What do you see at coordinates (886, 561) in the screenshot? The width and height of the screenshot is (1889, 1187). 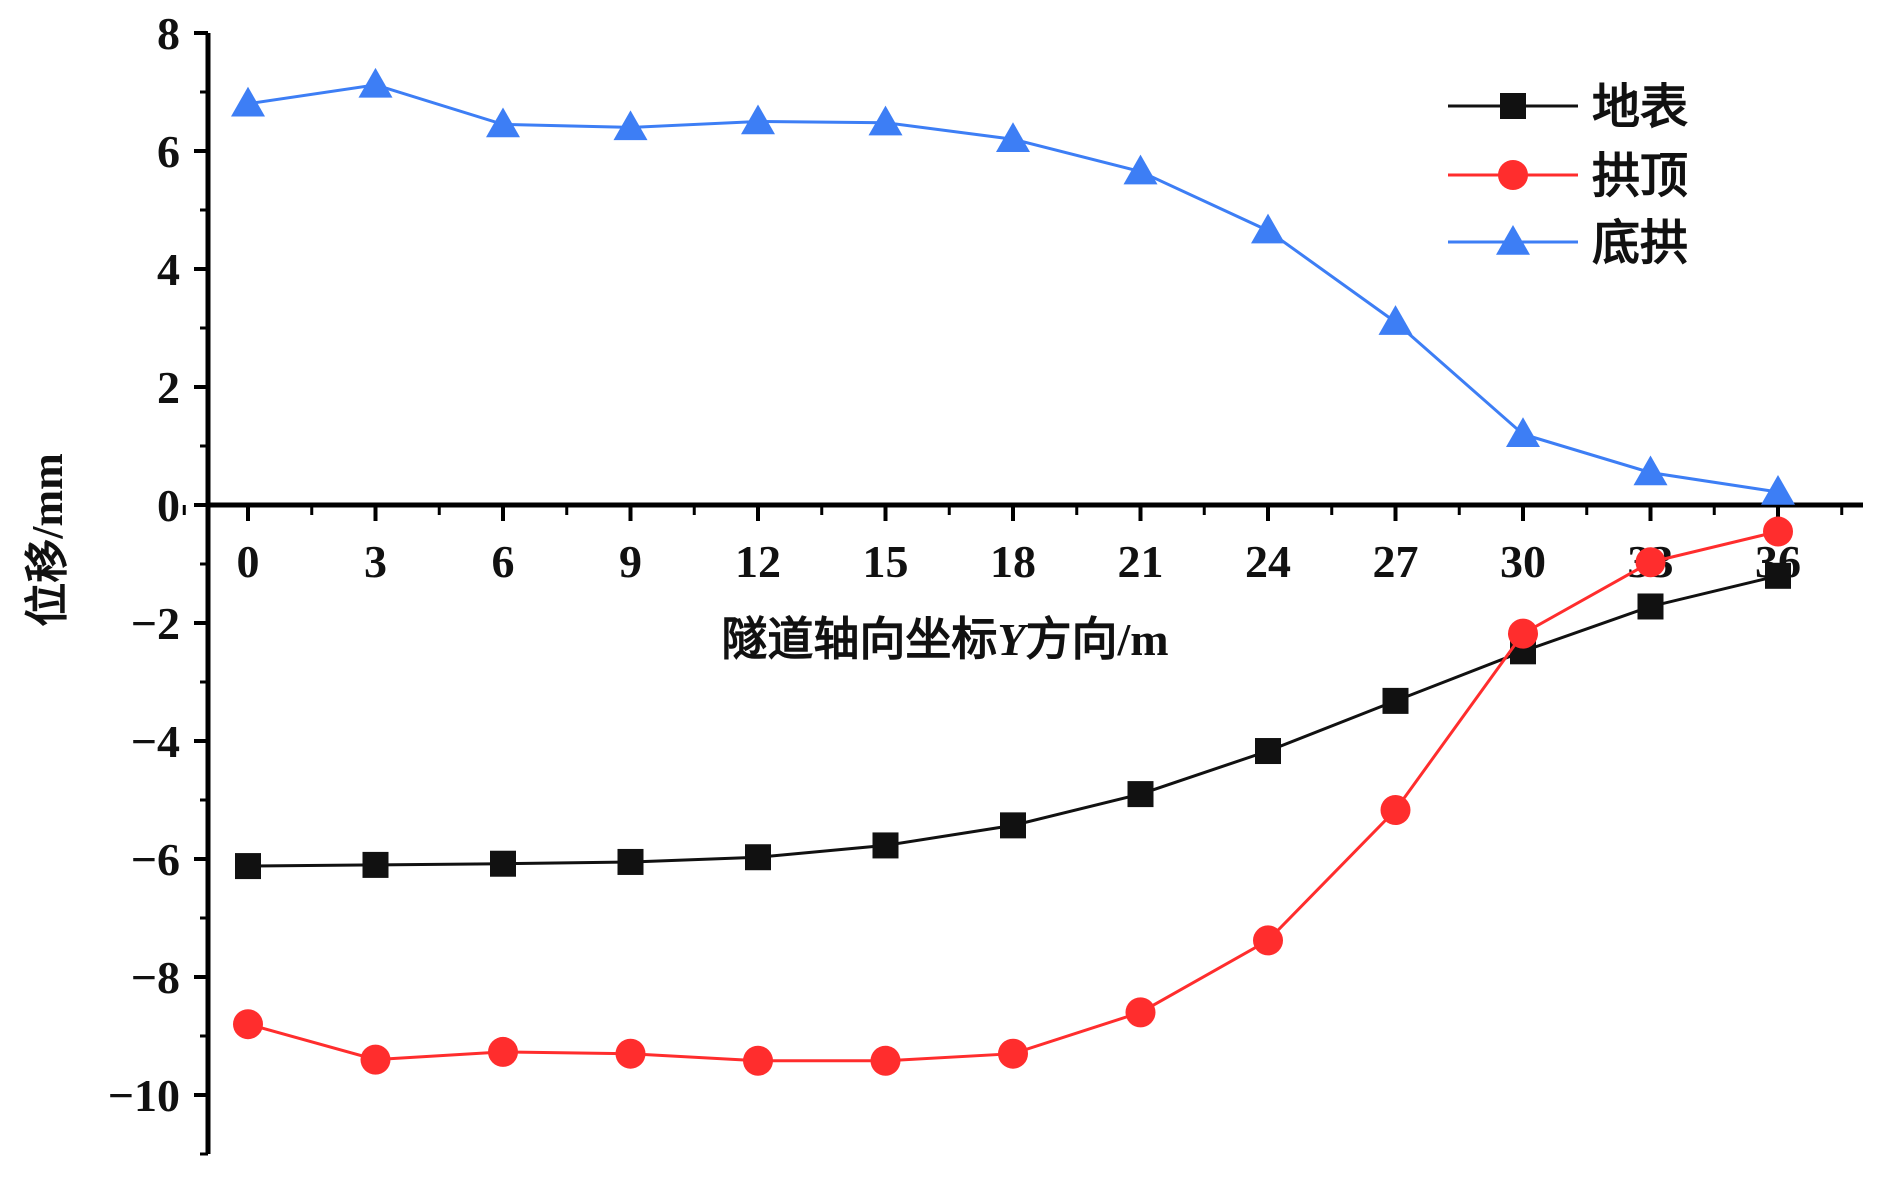 I see `x-tick-label: 15` at bounding box center [886, 561].